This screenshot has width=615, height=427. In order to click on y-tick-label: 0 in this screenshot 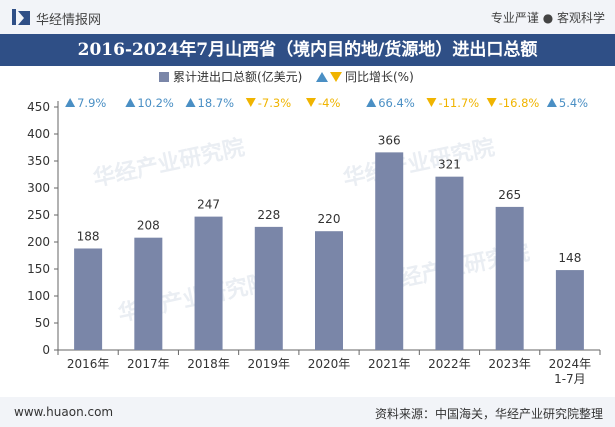, I will do `click(46, 350)`.